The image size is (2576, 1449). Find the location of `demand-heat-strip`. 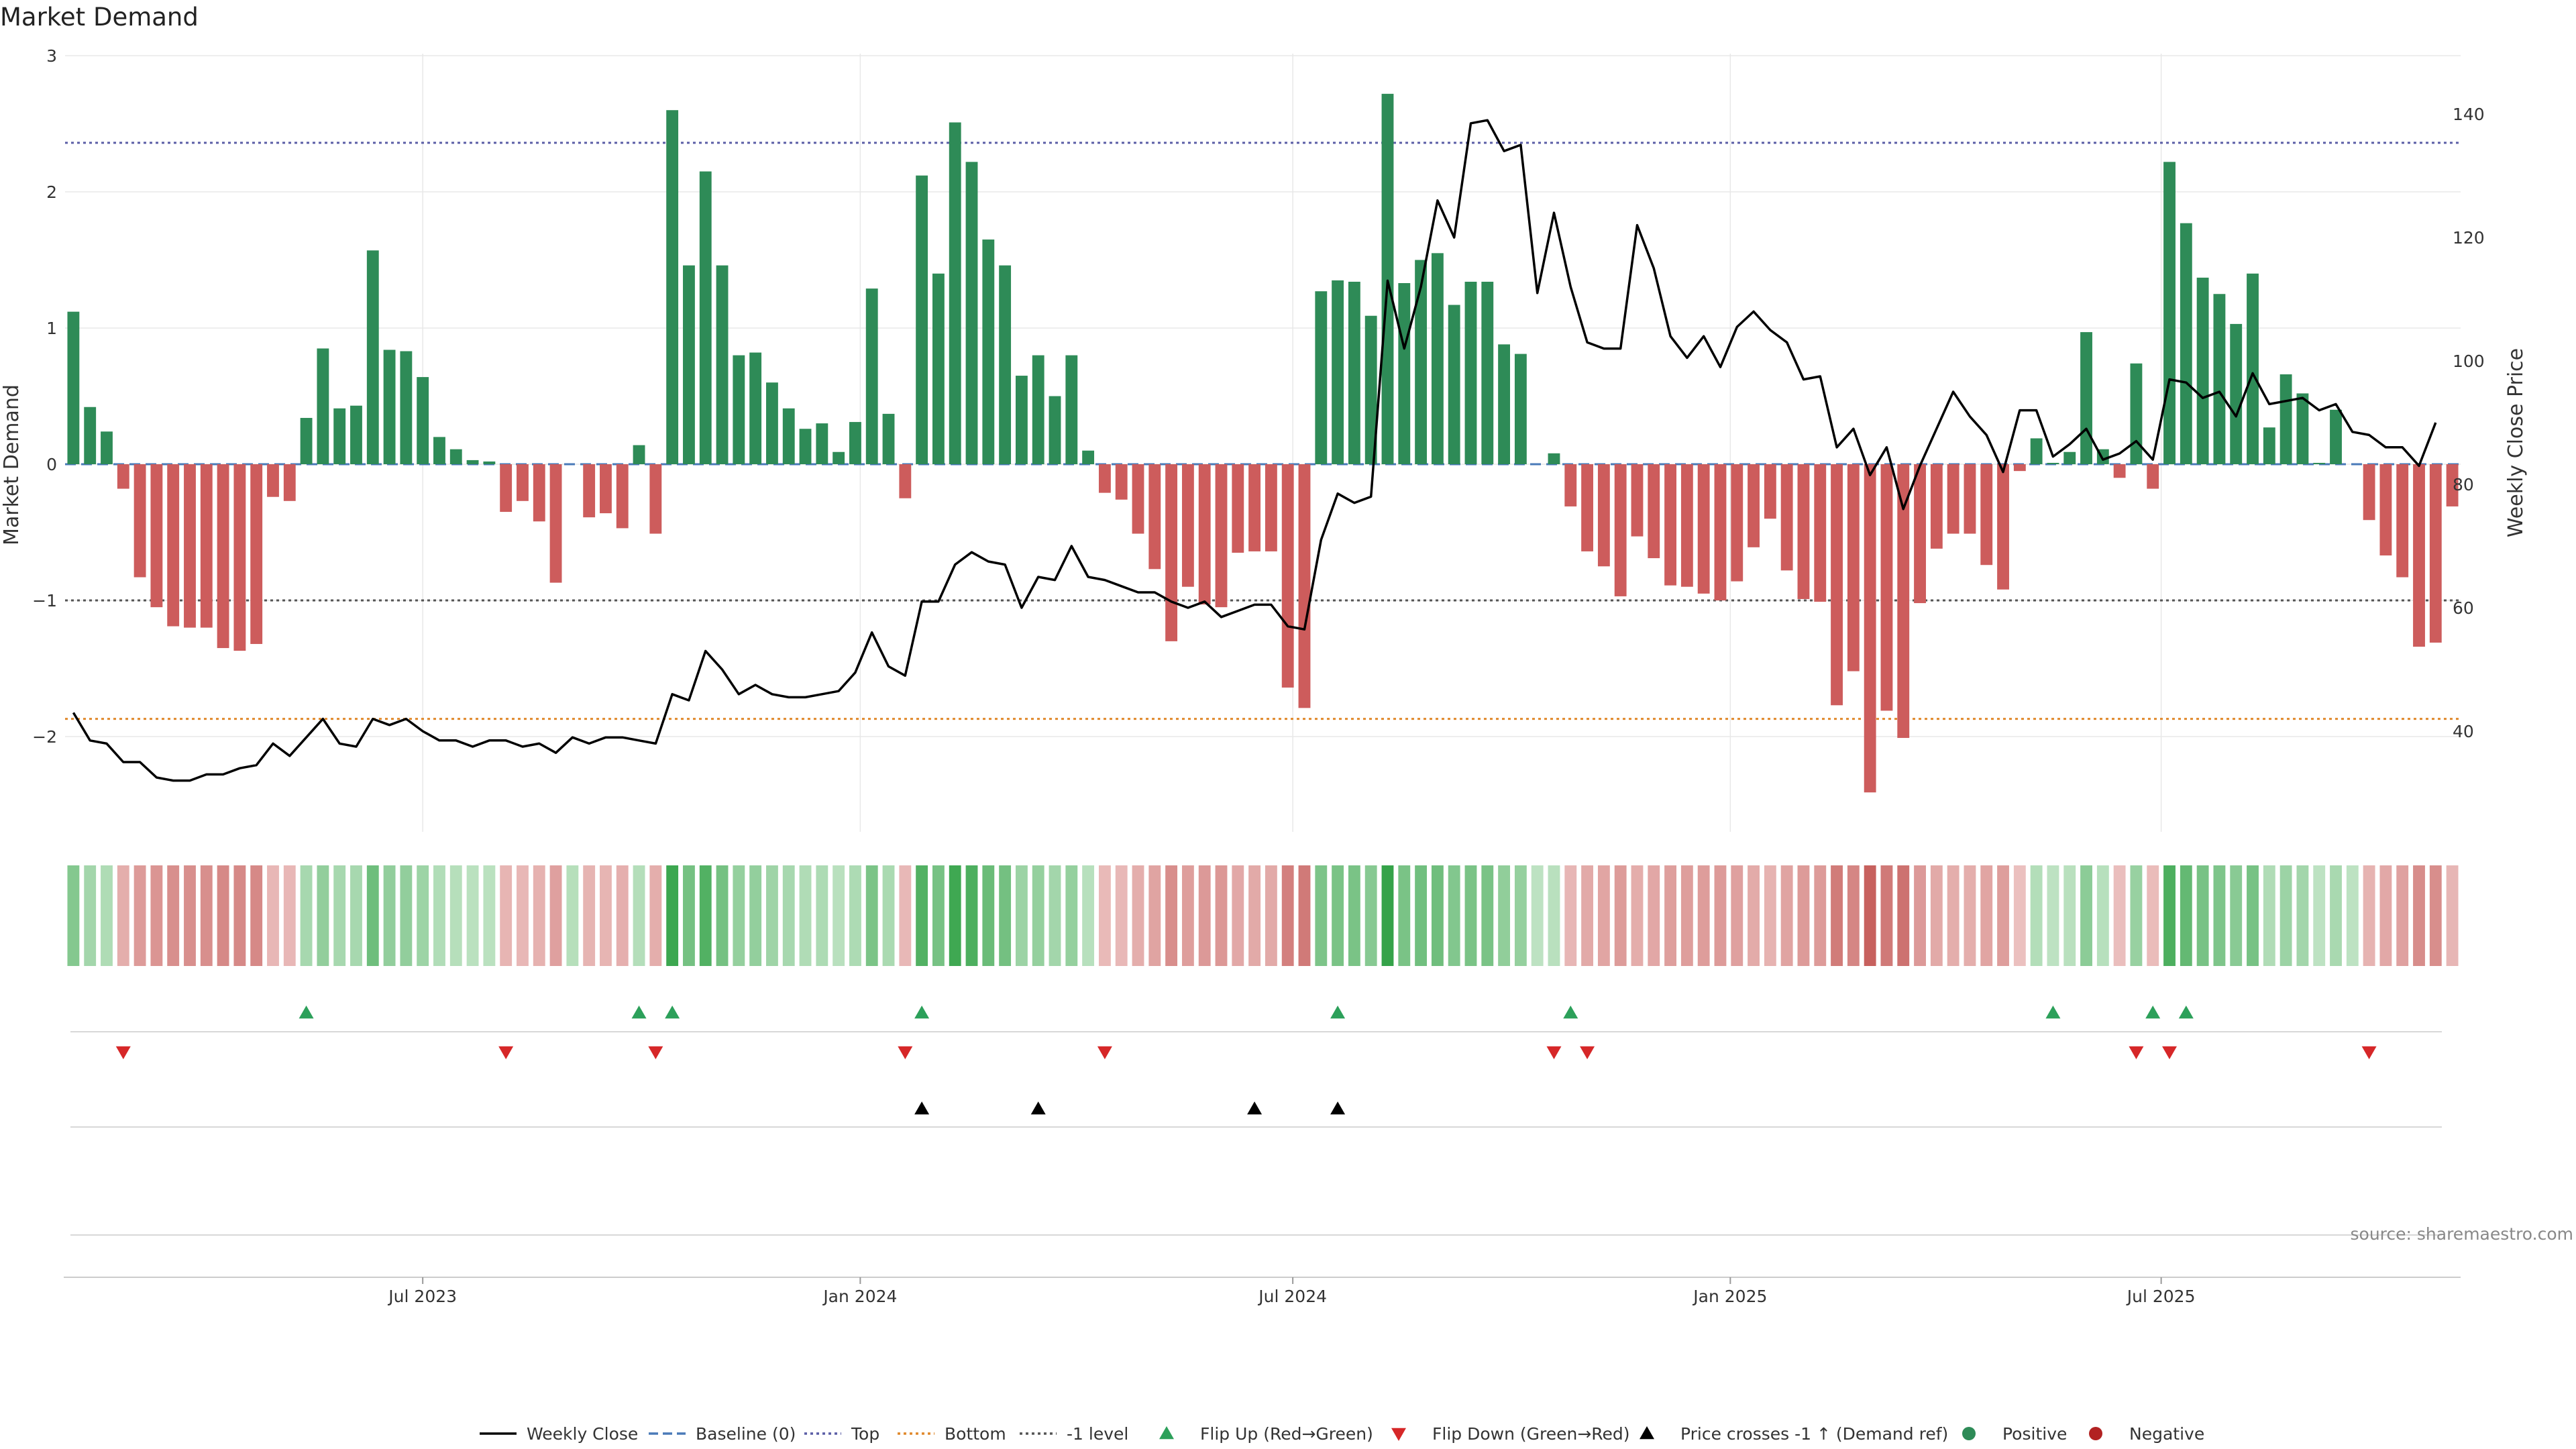

demand-heat-strip is located at coordinates (1263, 915).